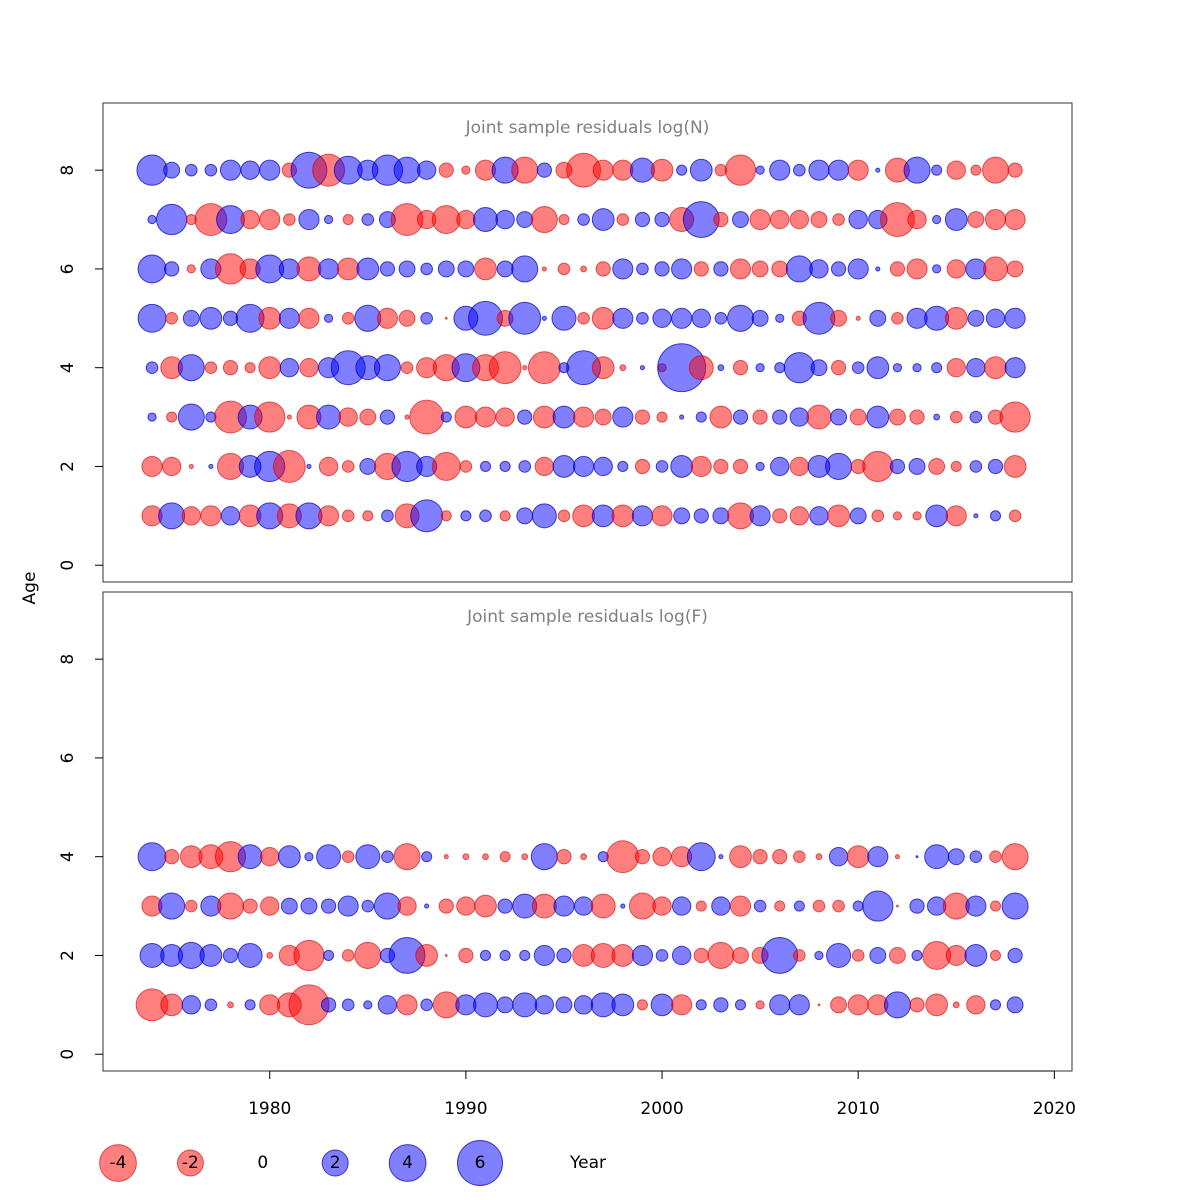 The width and height of the screenshot is (1200, 1200). What do you see at coordinates (465, 1109) in the screenshot?
I see `x-tick-label: 1990` at bounding box center [465, 1109].